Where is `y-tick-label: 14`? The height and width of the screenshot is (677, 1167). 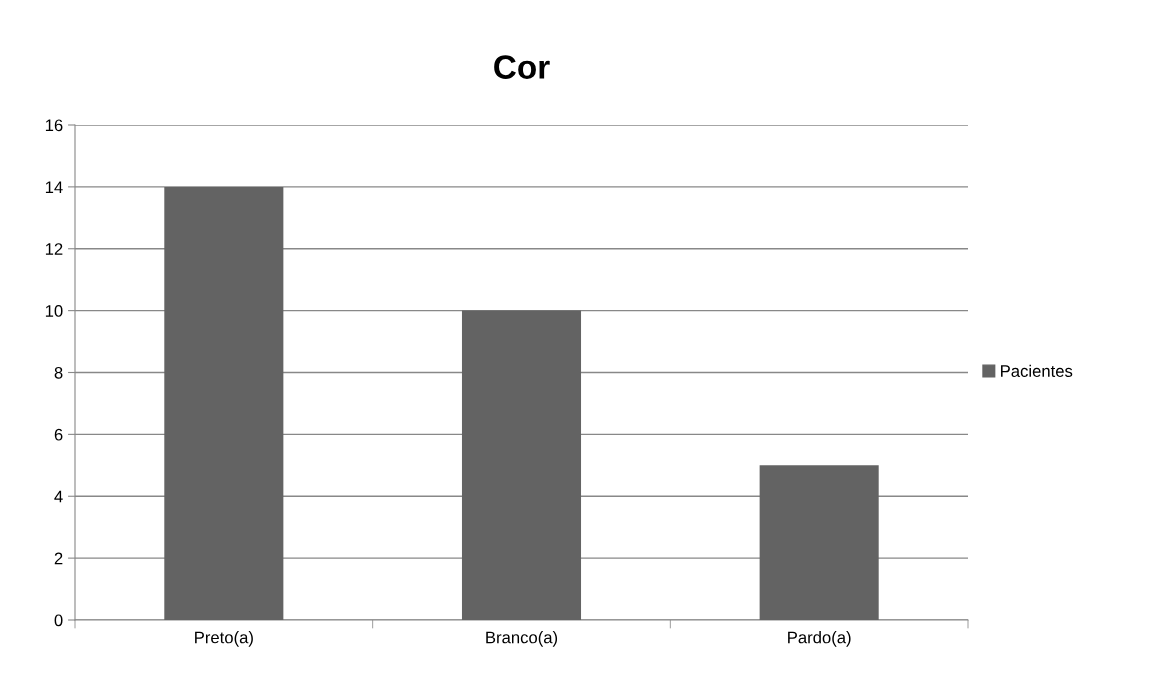
y-tick-label: 14 is located at coordinates (54, 187).